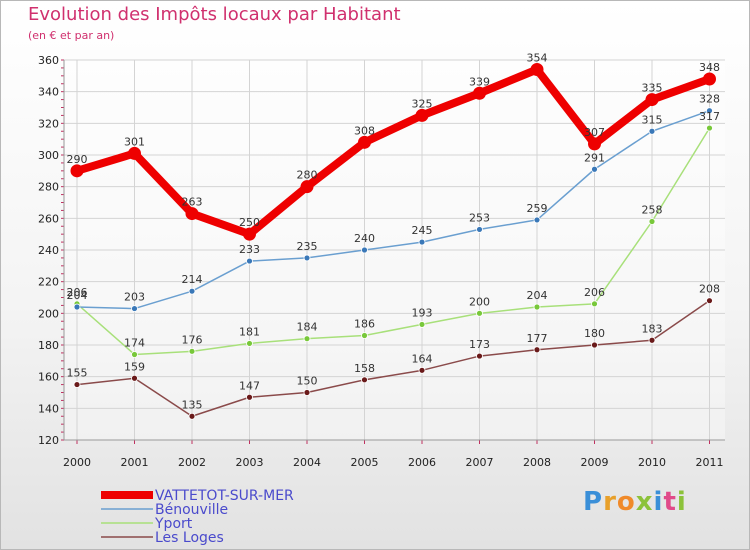  What do you see at coordinates (422, 103) in the screenshot?
I see `data-label: 325` at bounding box center [422, 103].